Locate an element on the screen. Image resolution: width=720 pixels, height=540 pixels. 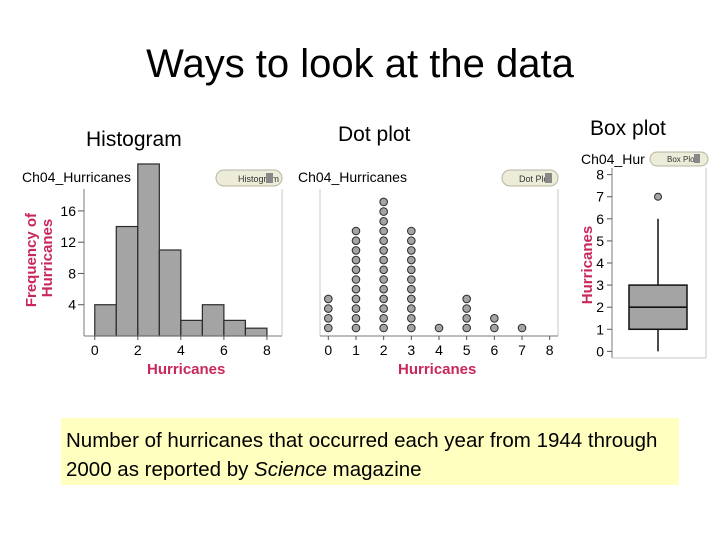
dotplot-x-tick-label: 0 is located at coordinates (328, 350).